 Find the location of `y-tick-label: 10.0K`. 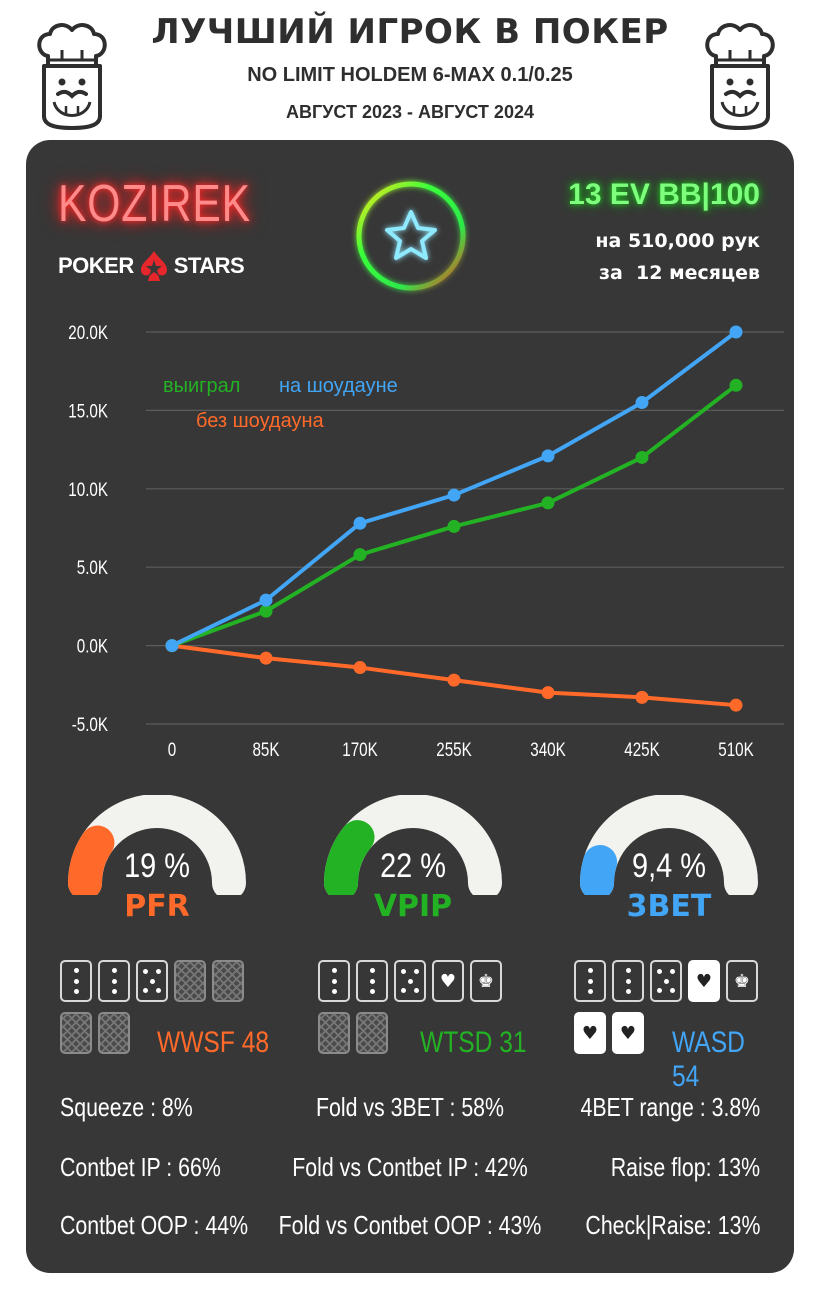

y-tick-label: 10.0K is located at coordinates (88, 489).